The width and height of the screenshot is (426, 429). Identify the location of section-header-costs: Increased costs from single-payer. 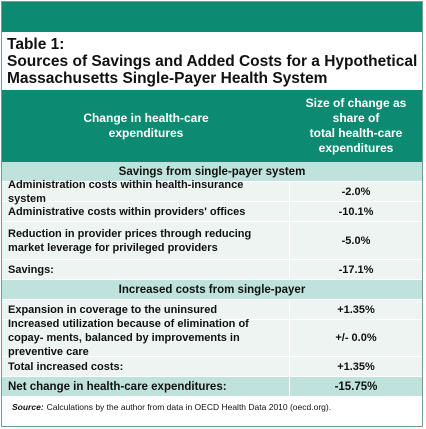
(212, 290).